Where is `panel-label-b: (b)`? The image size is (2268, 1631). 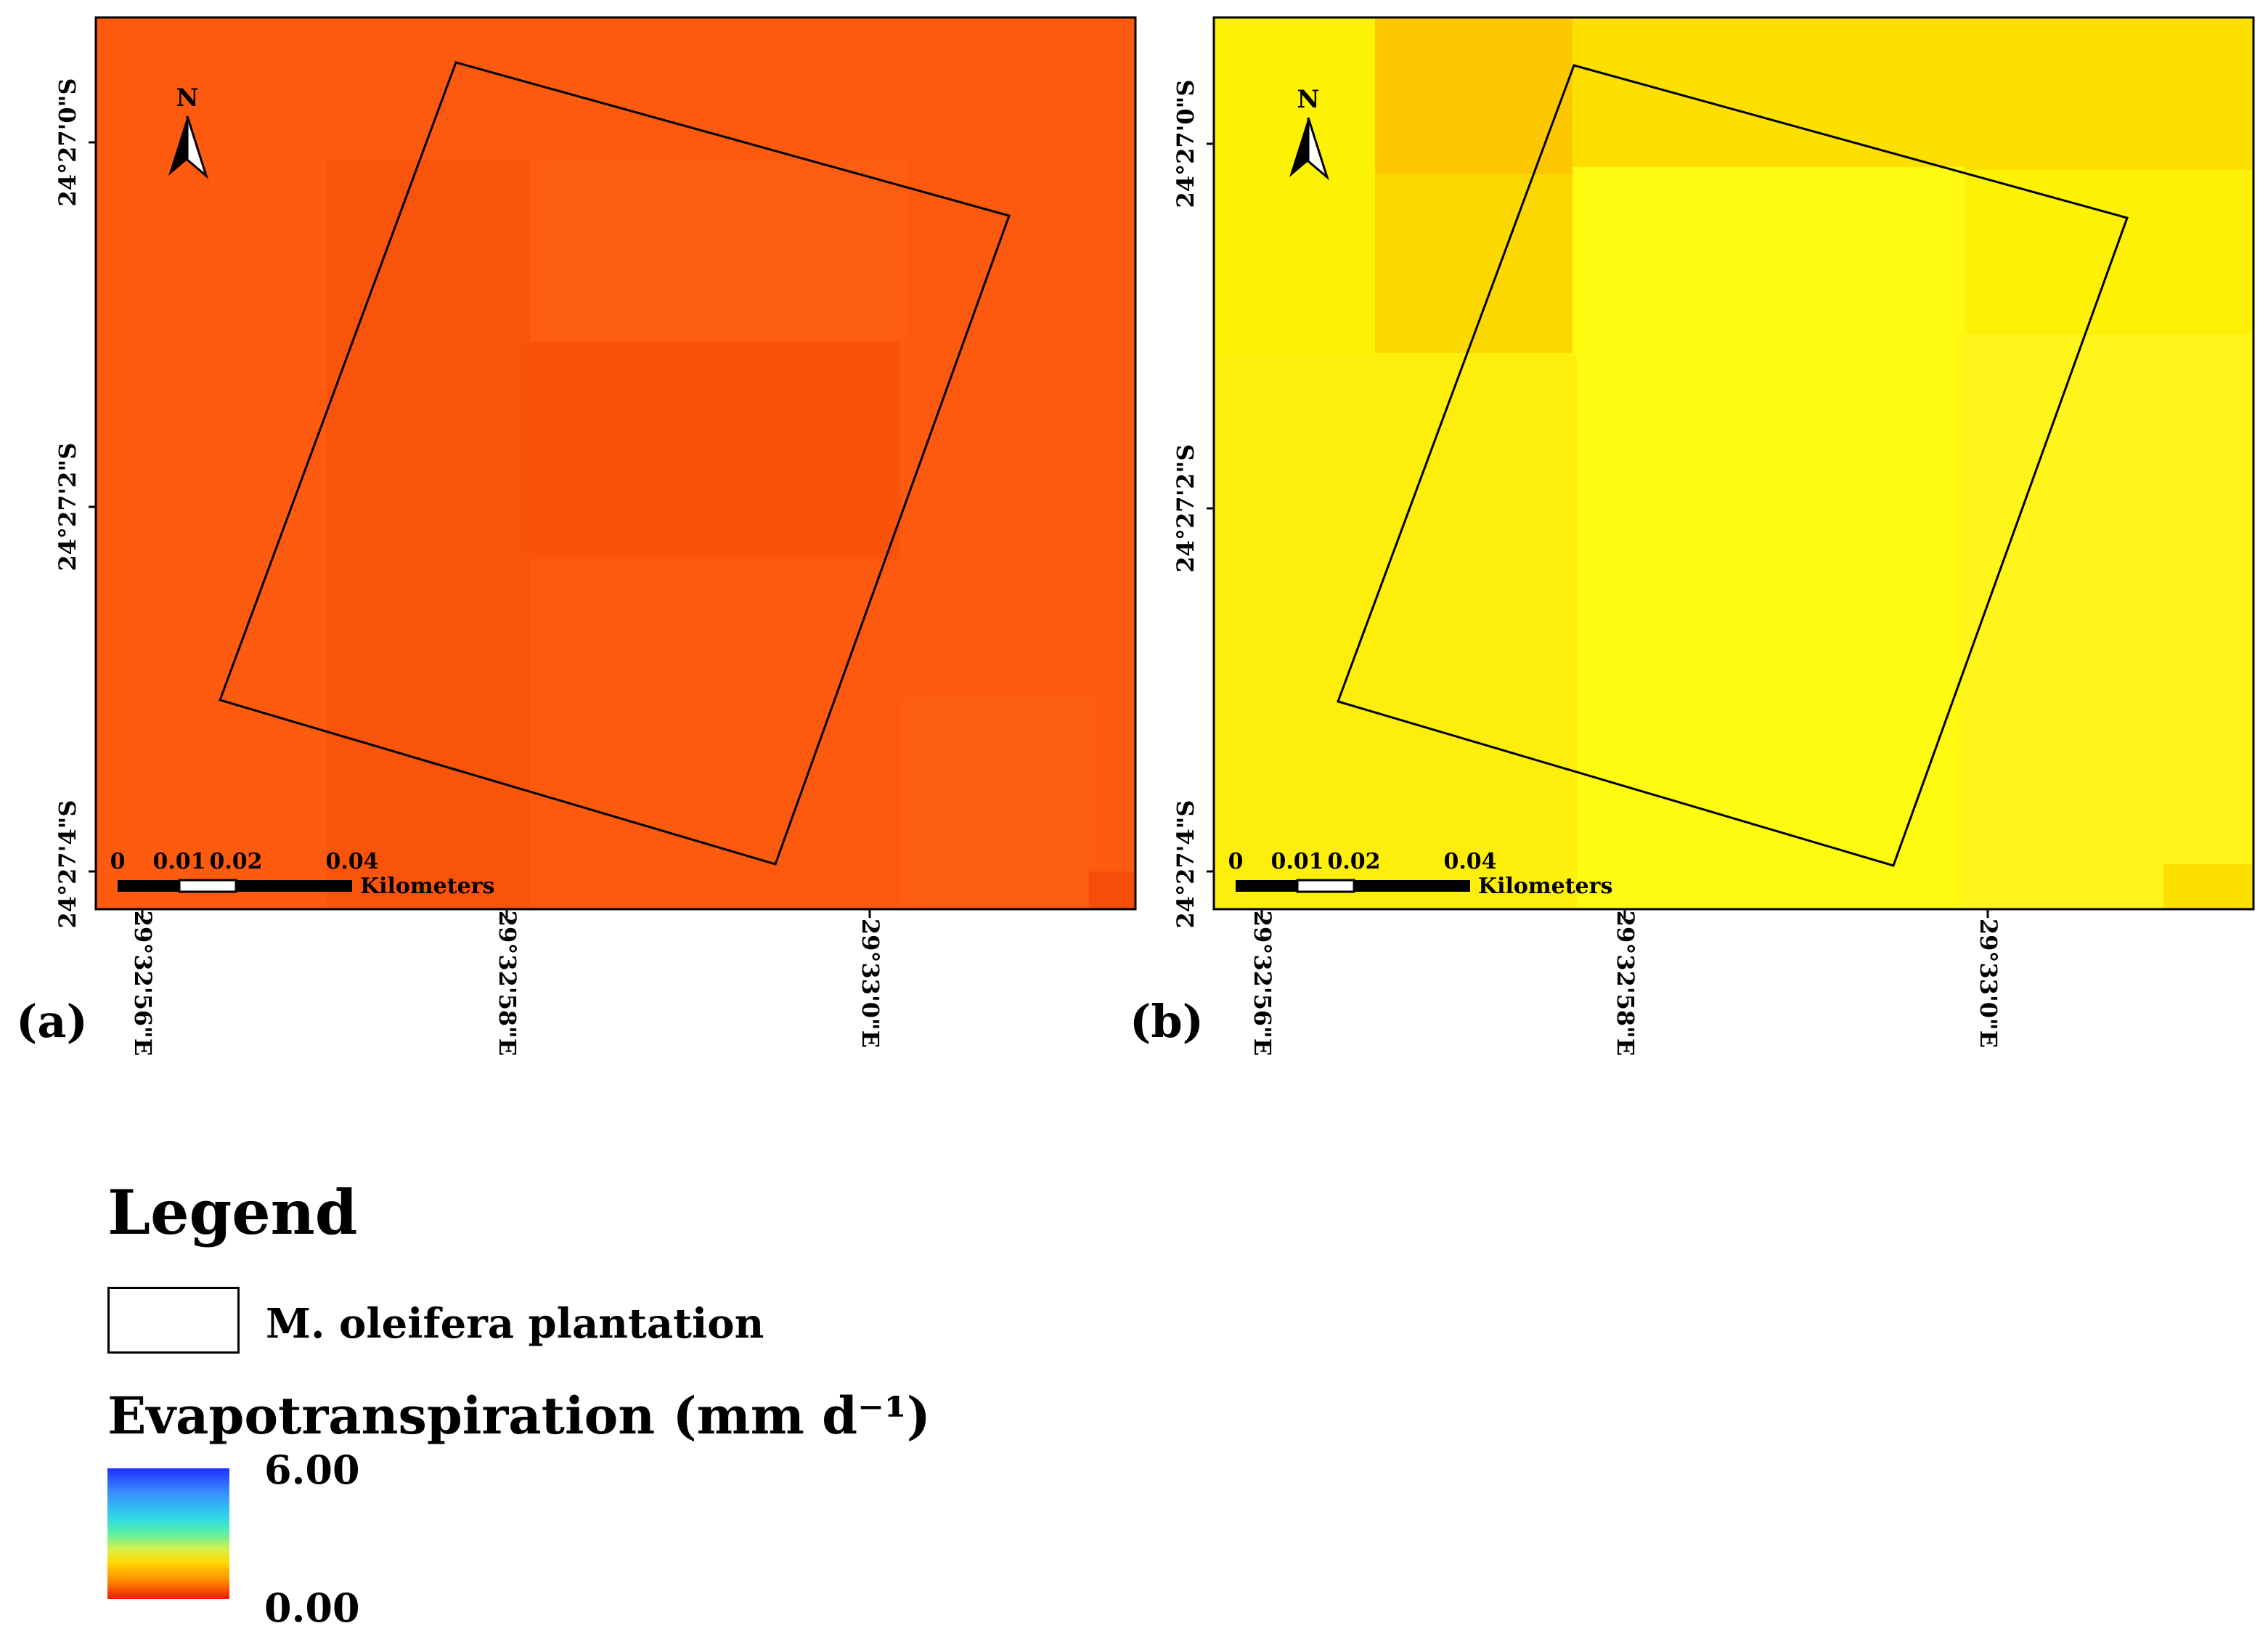 panel-label-b: (b) is located at coordinates (1167, 1022).